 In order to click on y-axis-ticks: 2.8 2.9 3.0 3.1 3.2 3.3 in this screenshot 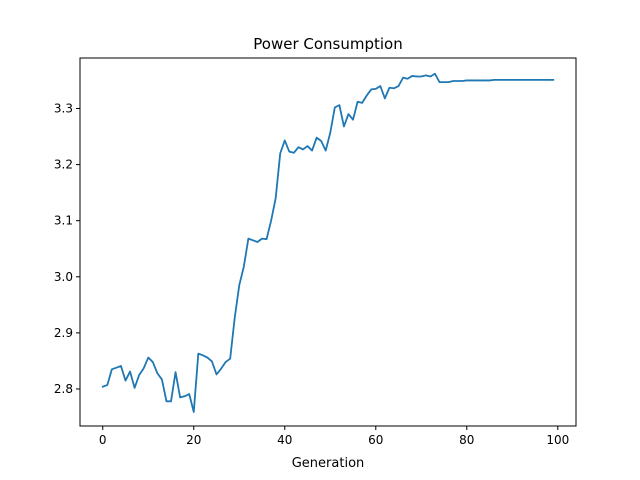, I will do `click(67, 248)`.